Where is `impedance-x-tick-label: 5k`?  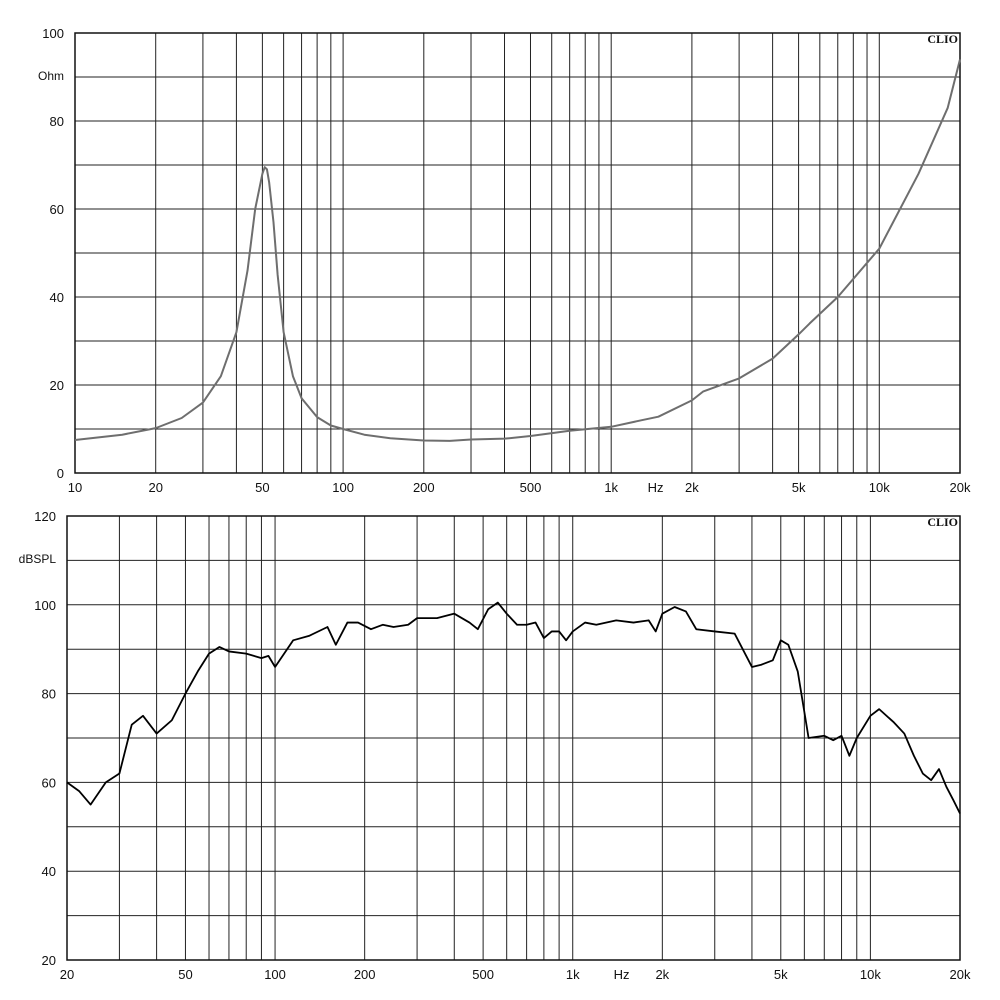
impedance-x-tick-label: 5k is located at coordinates (799, 487).